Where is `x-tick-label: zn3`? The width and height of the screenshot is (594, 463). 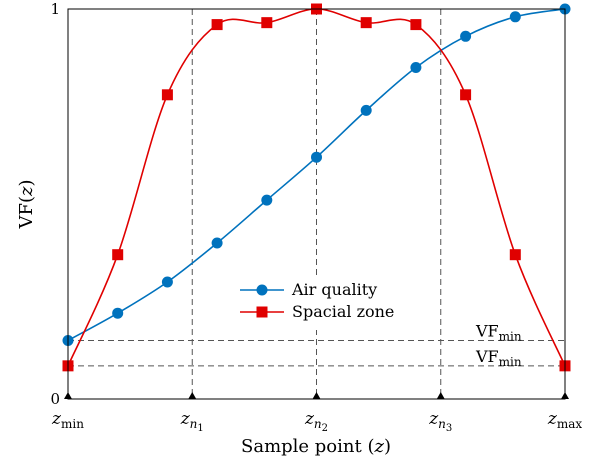 x-tick-label: zn3 is located at coordinates (440, 421).